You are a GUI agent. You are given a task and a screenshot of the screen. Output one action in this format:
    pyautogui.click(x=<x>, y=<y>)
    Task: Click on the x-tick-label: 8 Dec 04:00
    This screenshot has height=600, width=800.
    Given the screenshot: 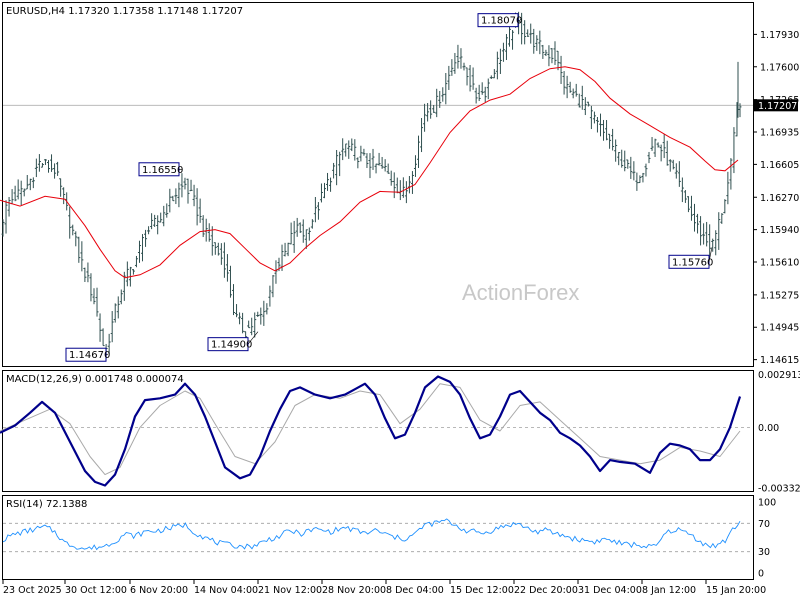 What is the action you would take?
    pyautogui.click(x=415, y=590)
    